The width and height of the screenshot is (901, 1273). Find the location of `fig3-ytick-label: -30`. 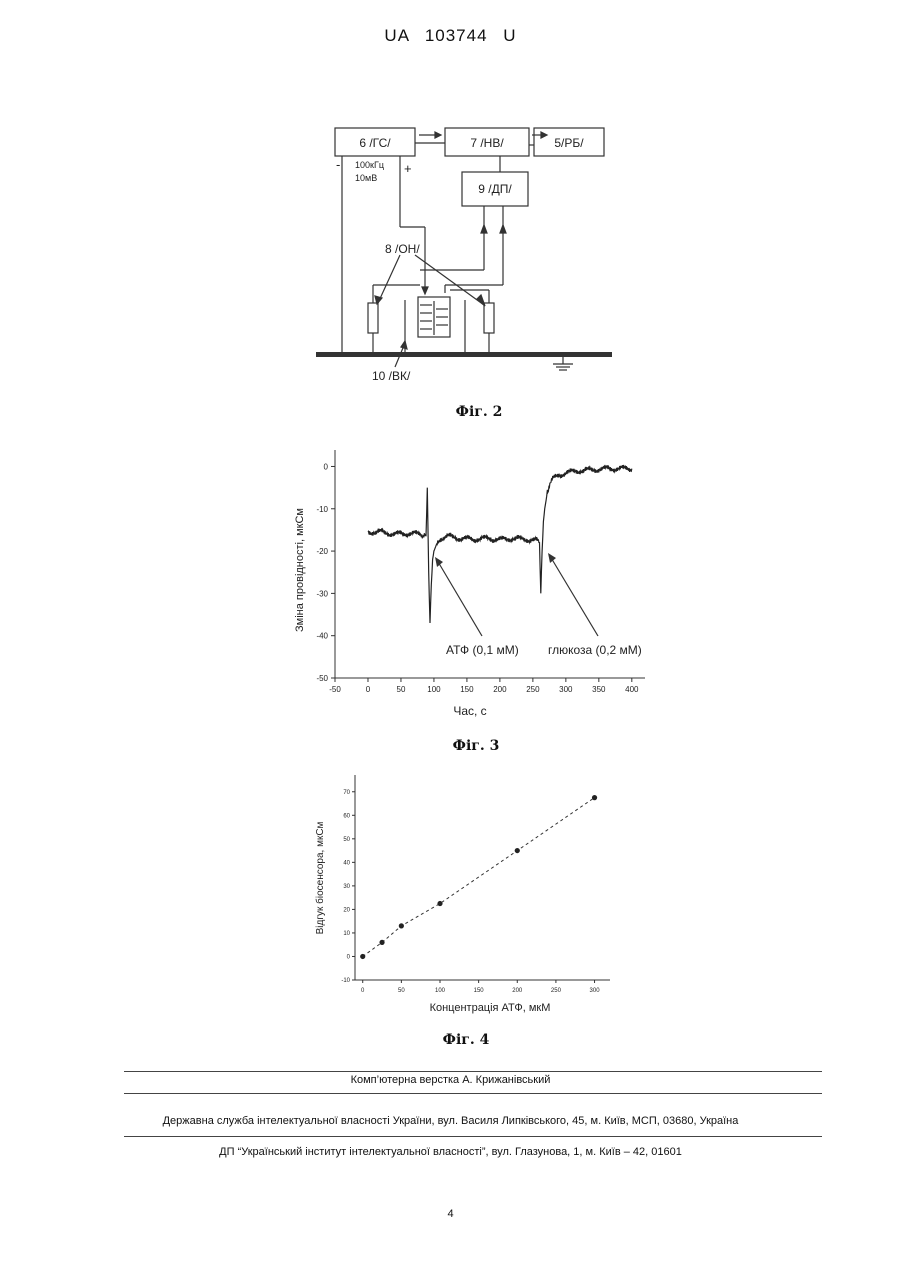

fig3-ytick-label: -30 is located at coordinates (322, 593).